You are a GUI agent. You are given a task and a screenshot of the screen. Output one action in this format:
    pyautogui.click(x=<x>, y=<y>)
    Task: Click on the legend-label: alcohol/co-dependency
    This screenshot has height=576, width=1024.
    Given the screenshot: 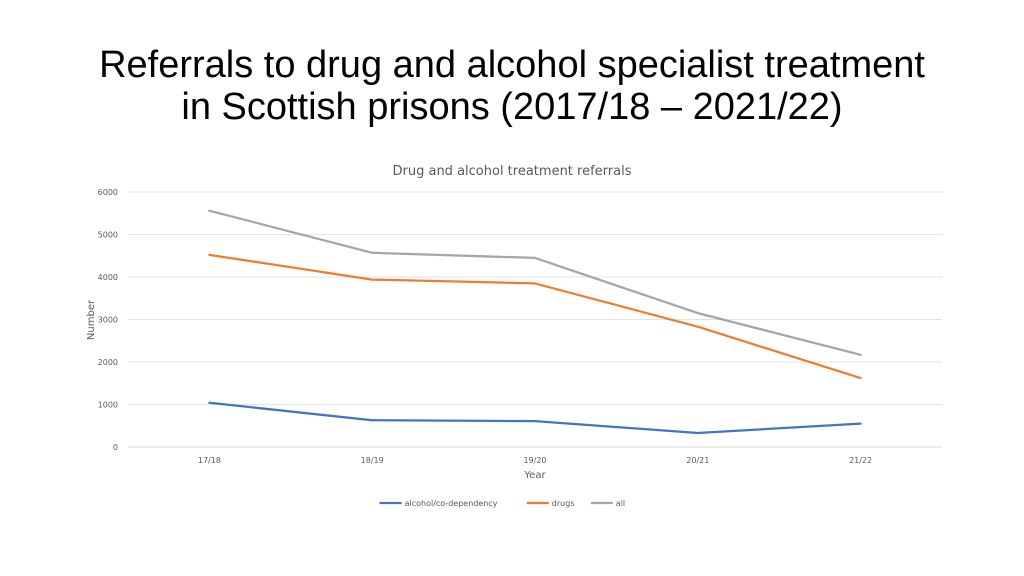 What is the action you would take?
    pyautogui.click(x=451, y=503)
    